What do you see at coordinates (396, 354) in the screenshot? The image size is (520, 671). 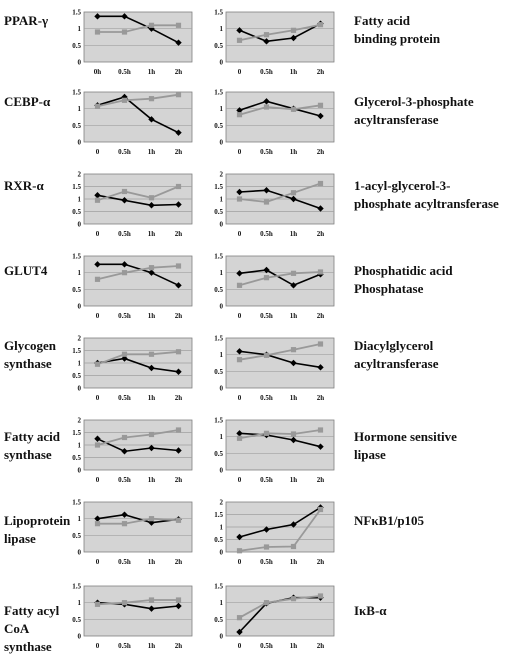 I see `panel-label: Diacylglycerol acyltransferase` at bounding box center [396, 354].